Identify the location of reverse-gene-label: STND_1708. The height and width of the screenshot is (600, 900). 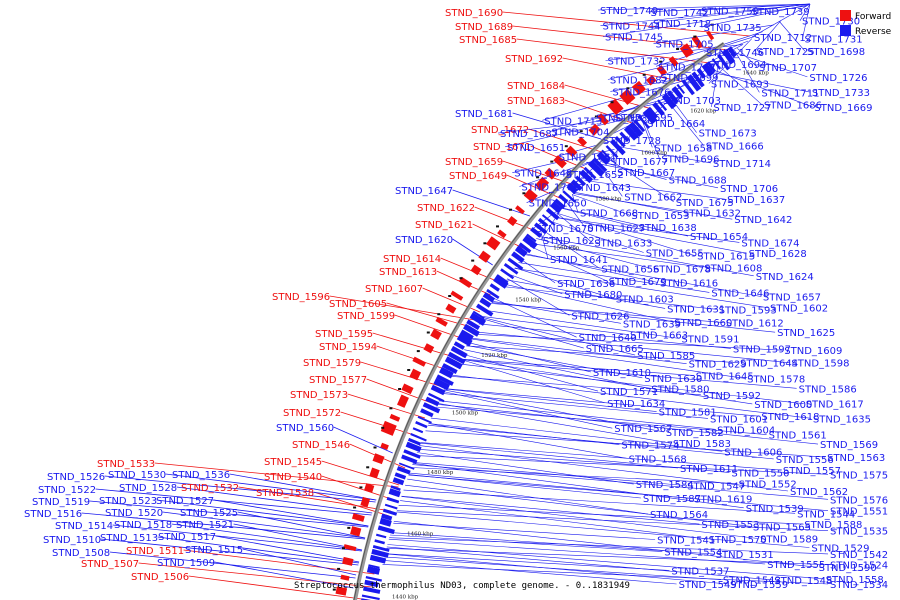
(550, 188).